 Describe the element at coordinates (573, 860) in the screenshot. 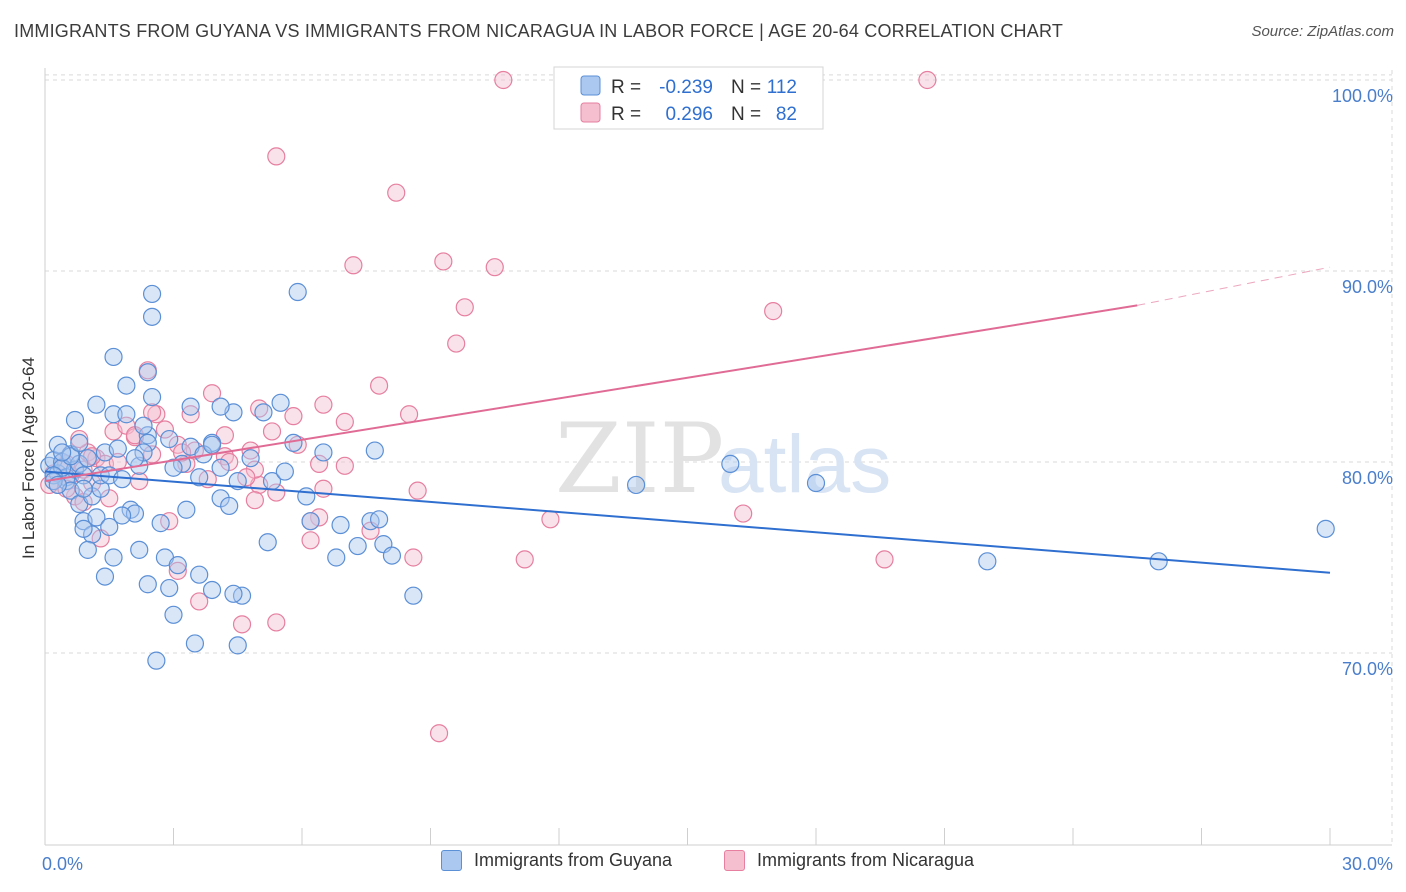

I see `bottom-legend-label-guyana: Immigrants from Guyana` at that location.